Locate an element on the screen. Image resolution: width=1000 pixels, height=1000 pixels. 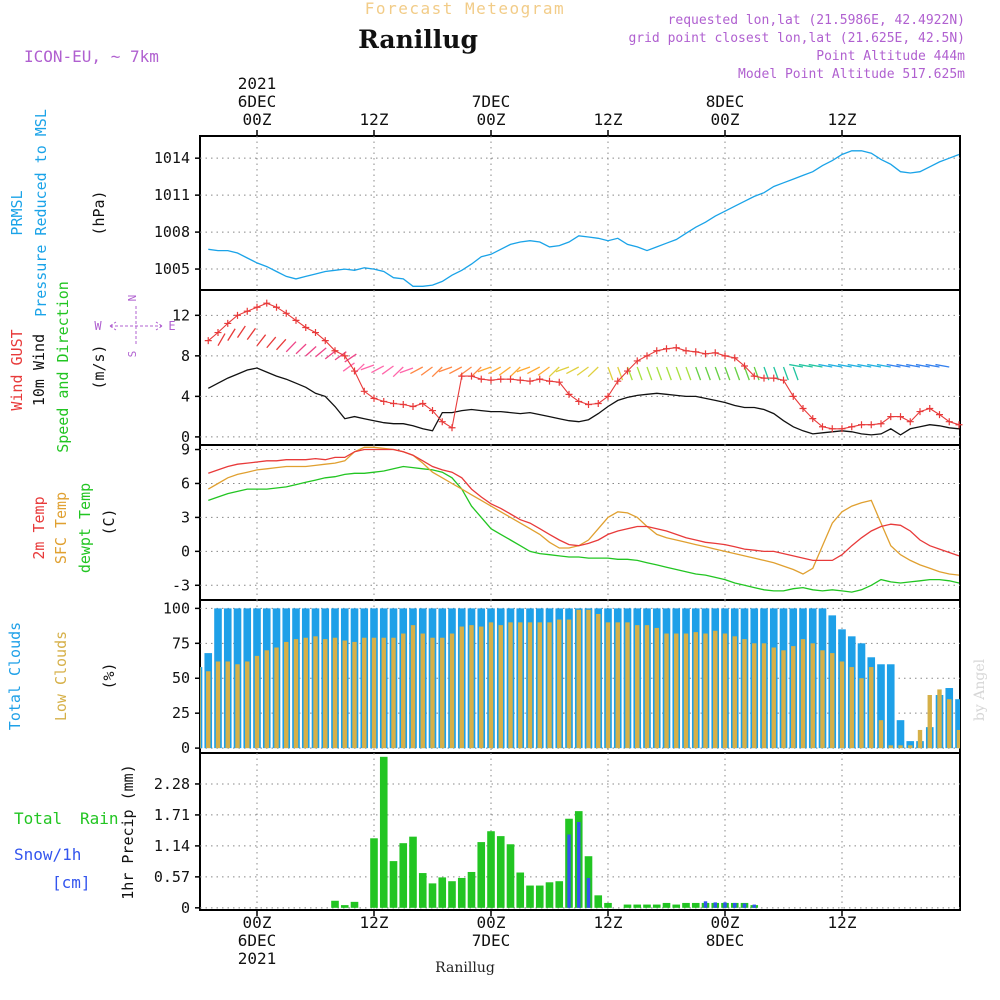
bottom-time-label: 12Z is located at coordinates (842, 922).